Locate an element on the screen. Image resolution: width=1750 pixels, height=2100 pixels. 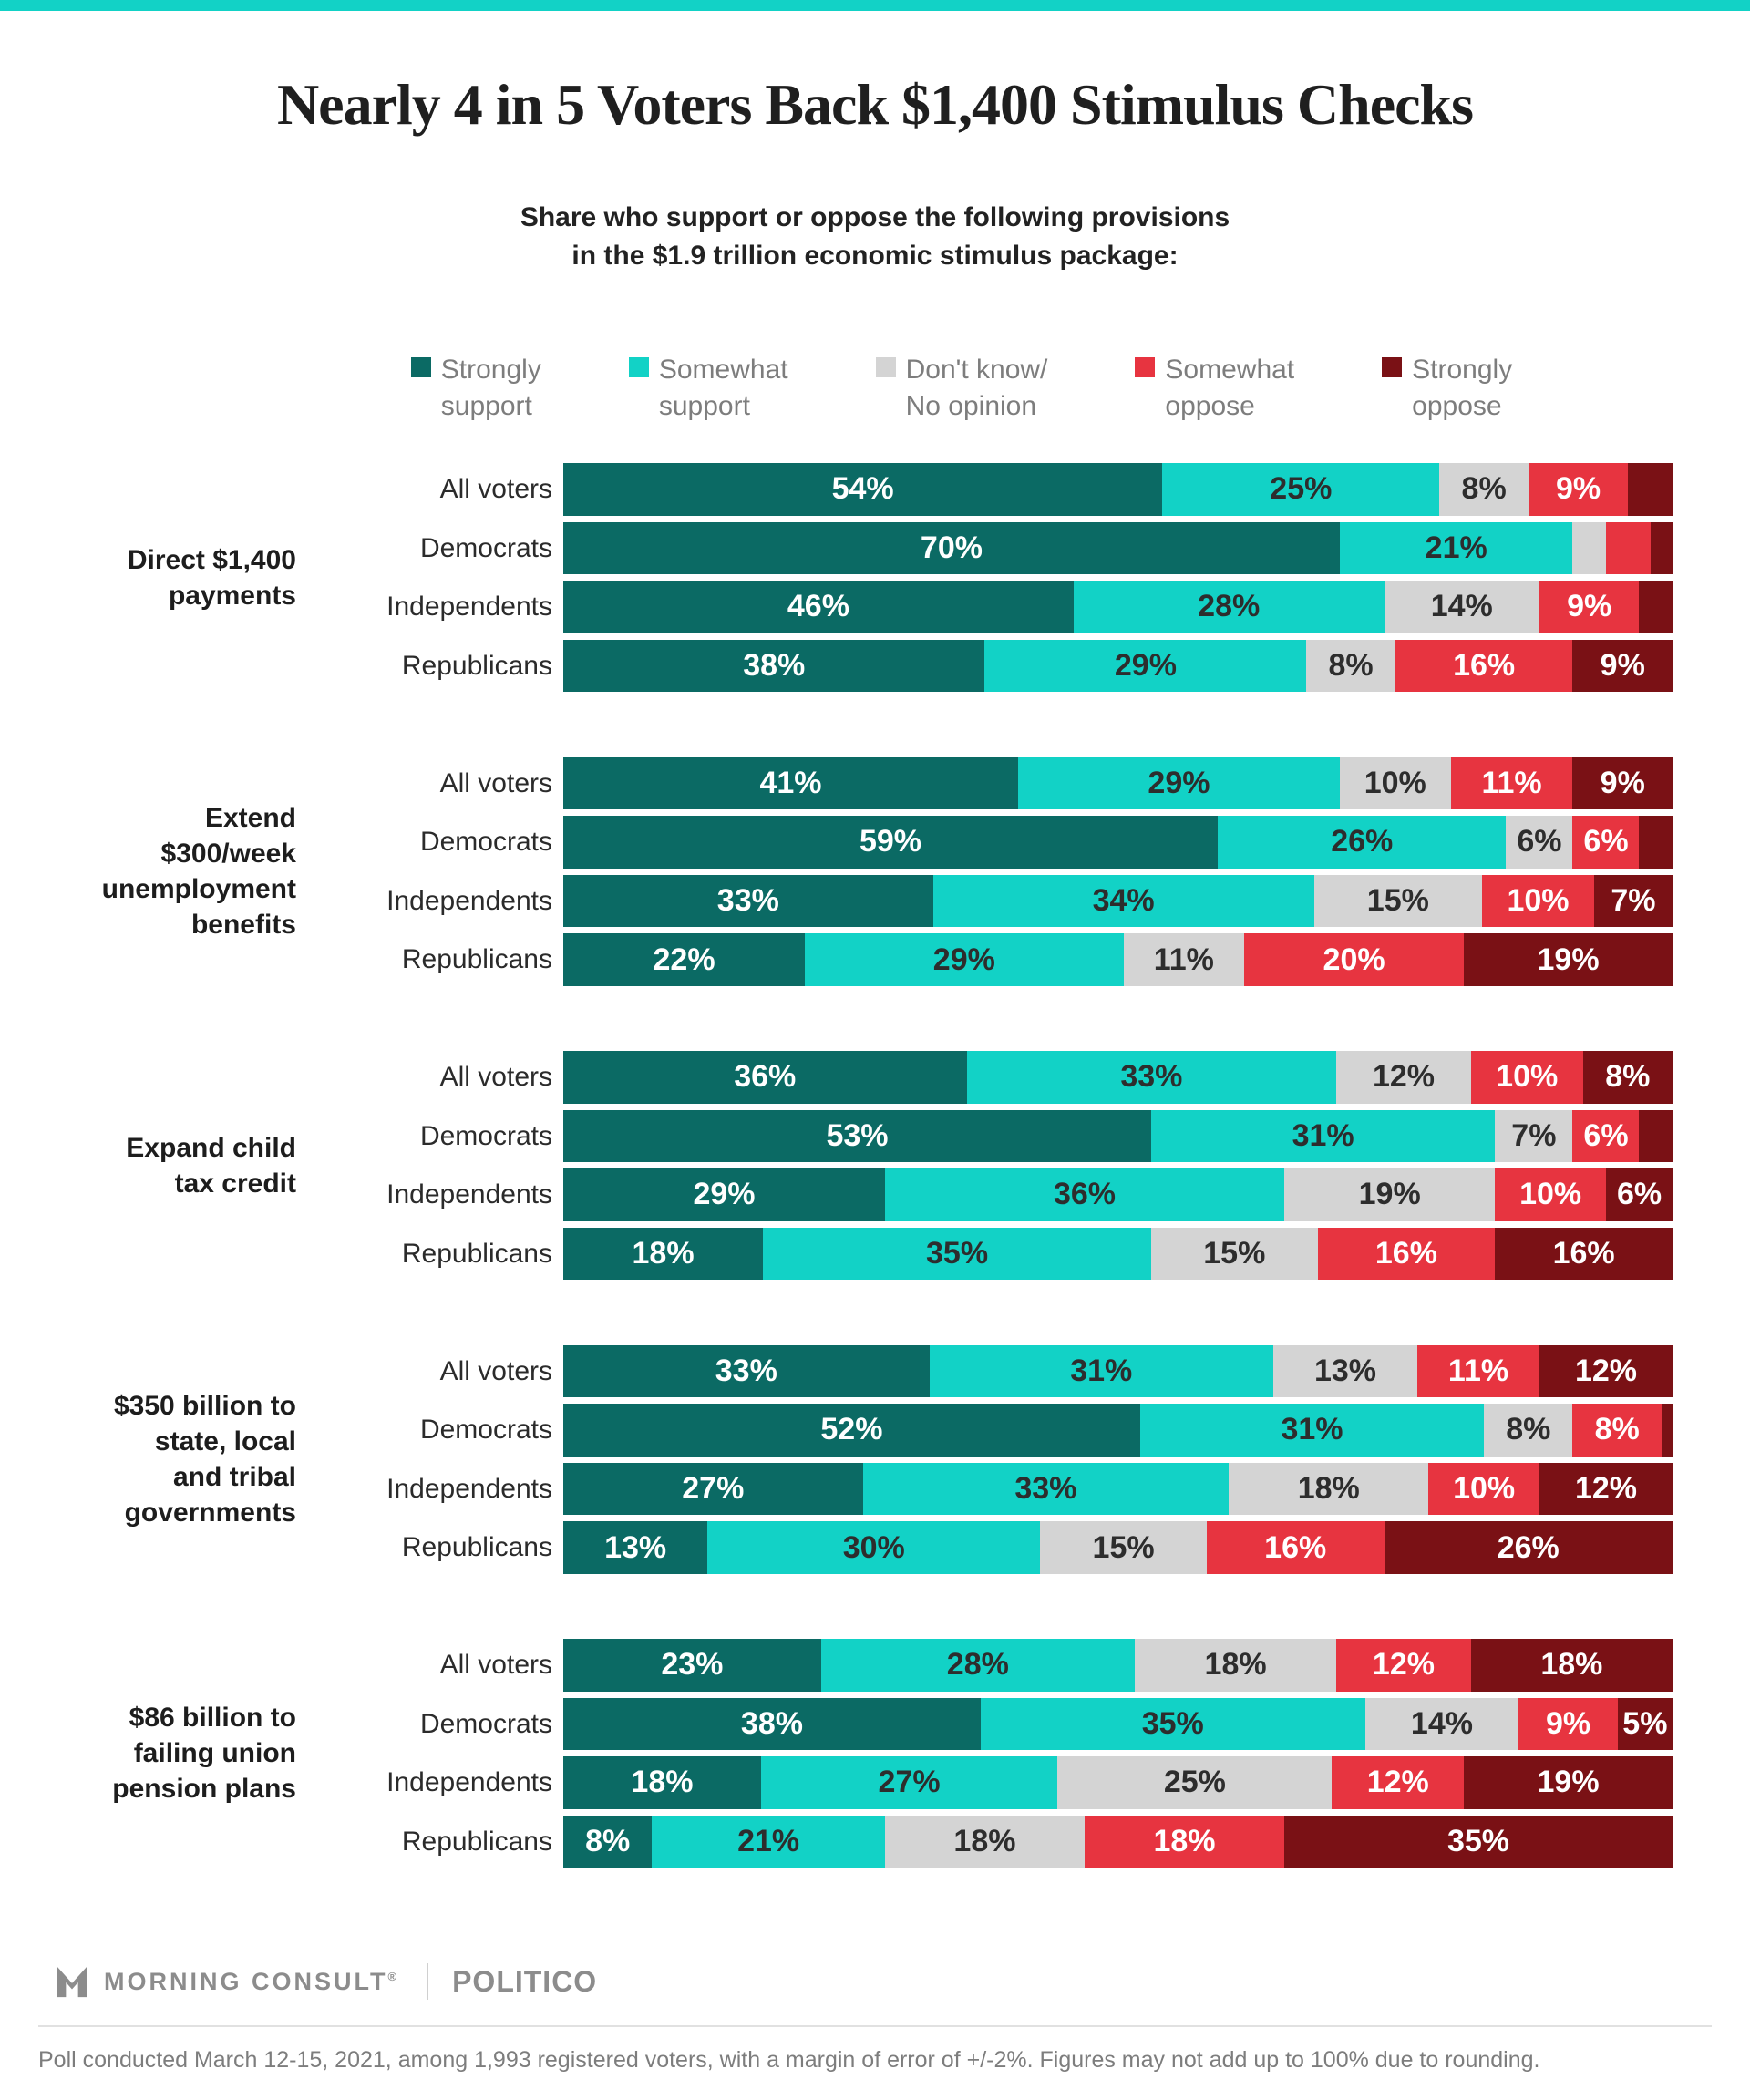
segment-value-label: 6% is located at coordinates (1540, 842).